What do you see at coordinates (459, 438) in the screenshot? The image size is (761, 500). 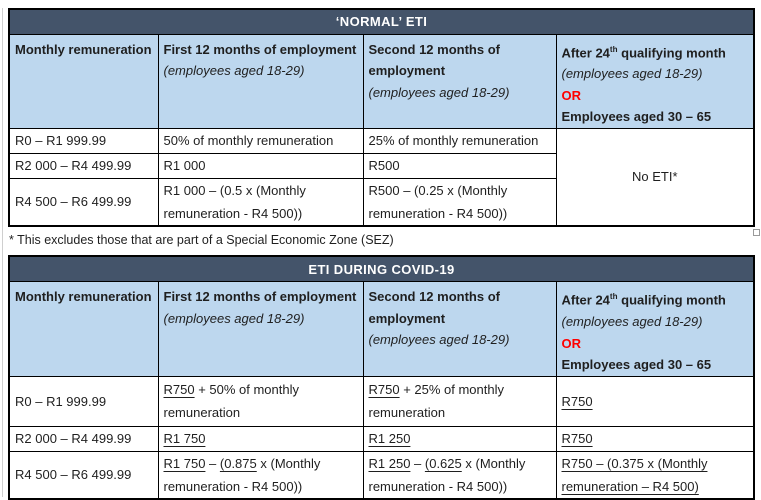 I see `eti-value-cell: R1 250` at bounding box center [459, 438].